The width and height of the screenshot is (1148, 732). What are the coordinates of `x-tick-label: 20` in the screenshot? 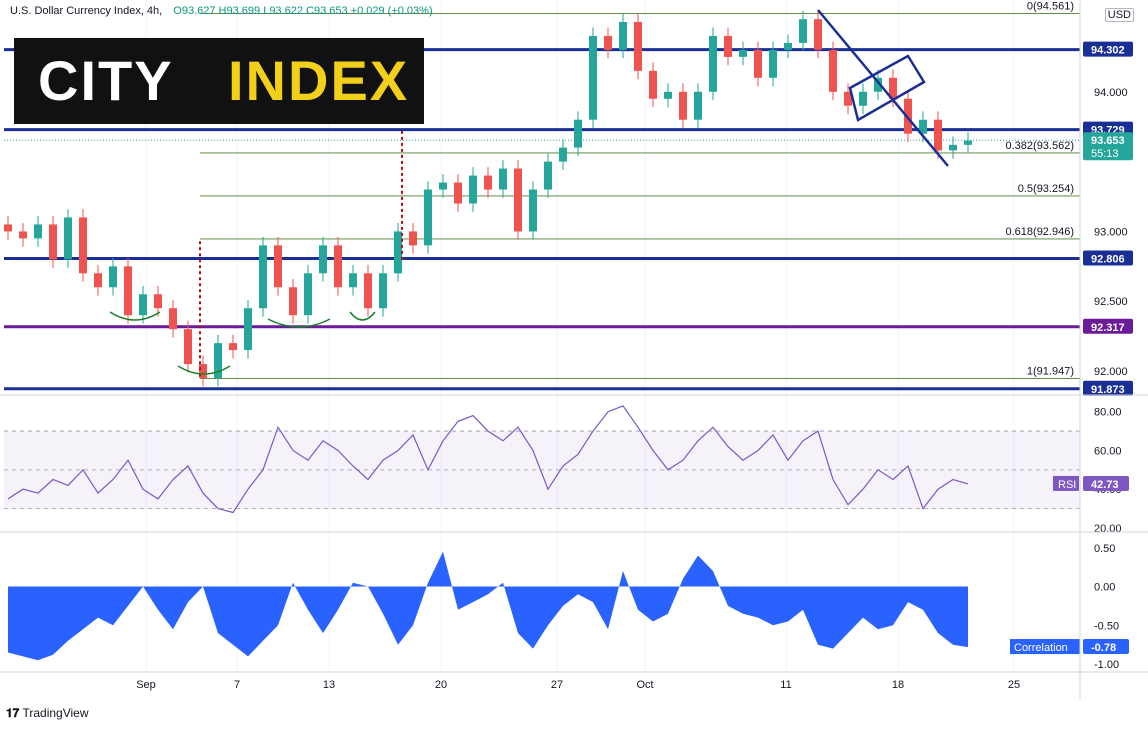 It's located at (441, 685).